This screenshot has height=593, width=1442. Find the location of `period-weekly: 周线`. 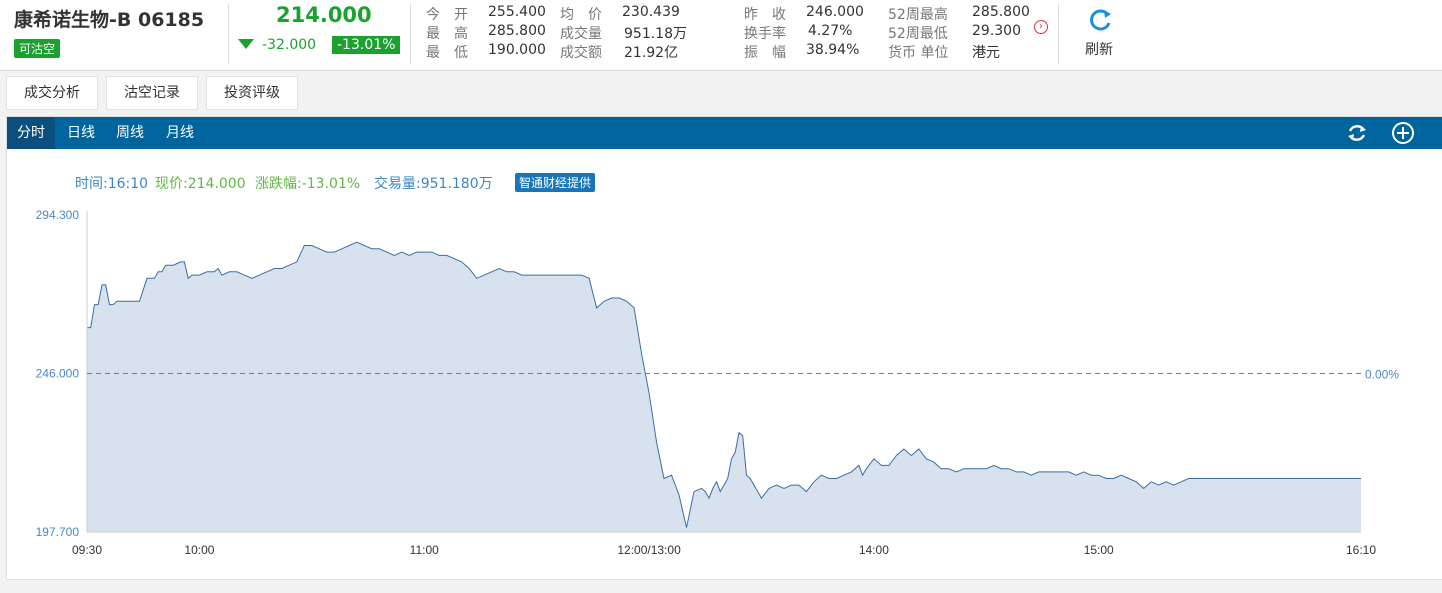

period-weekly: 周线 is located at coordinates (130, 133).